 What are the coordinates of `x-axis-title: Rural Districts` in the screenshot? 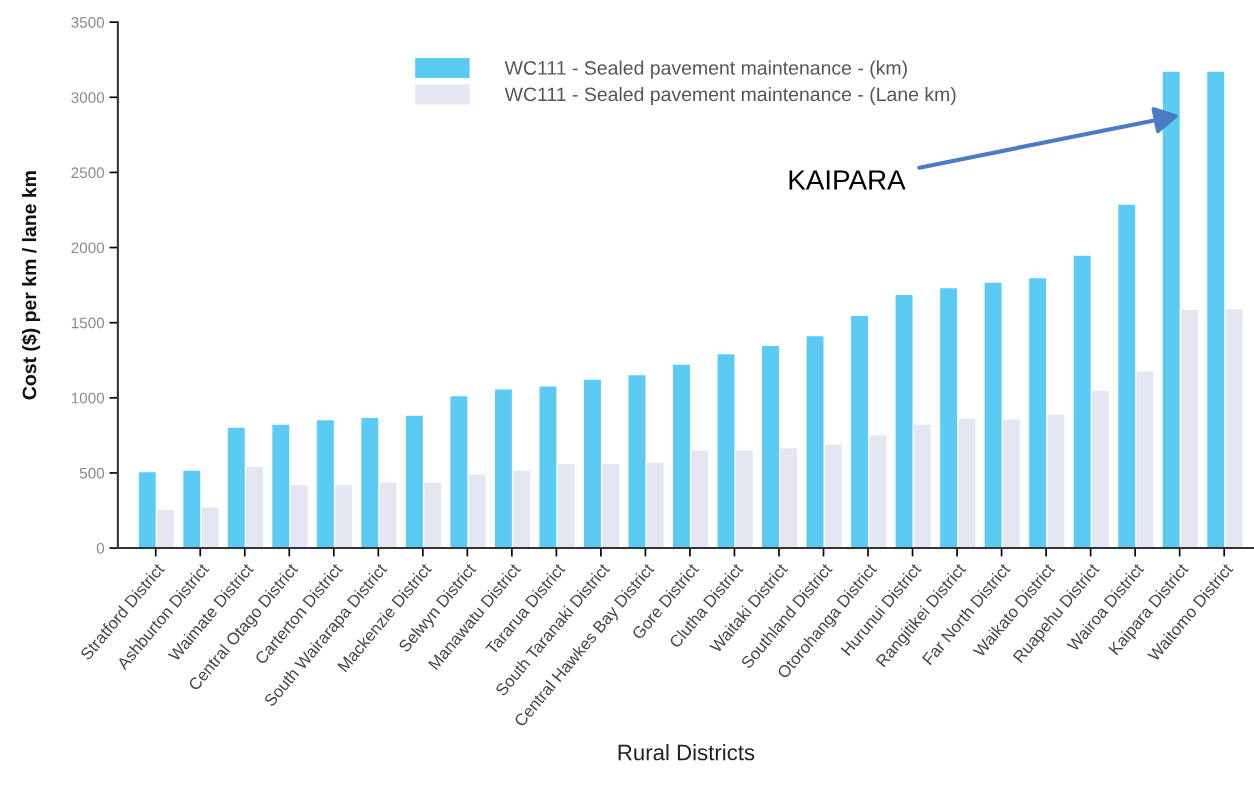 It's located at (686, 752).